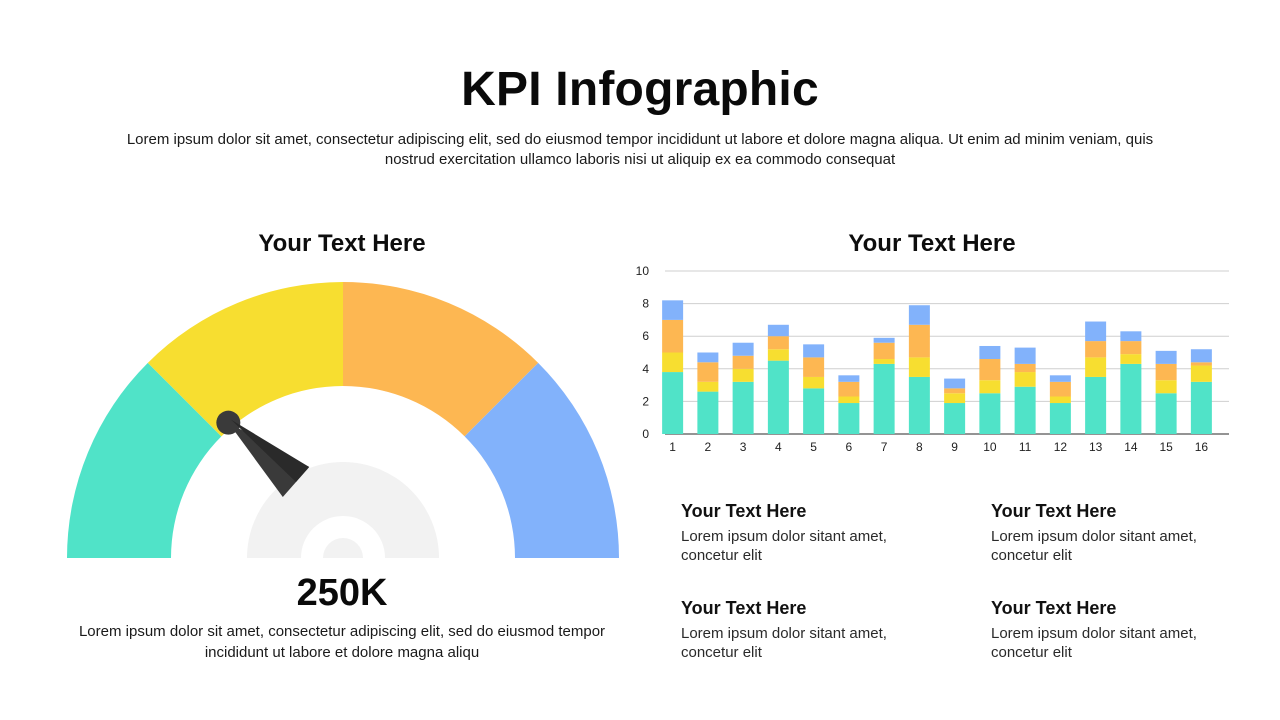 The image size is (1280, 720). What do you see at coordinates (919, 447) in the screenshot?
I see `x-tick-label: 8` at bounding box center [919, 447].